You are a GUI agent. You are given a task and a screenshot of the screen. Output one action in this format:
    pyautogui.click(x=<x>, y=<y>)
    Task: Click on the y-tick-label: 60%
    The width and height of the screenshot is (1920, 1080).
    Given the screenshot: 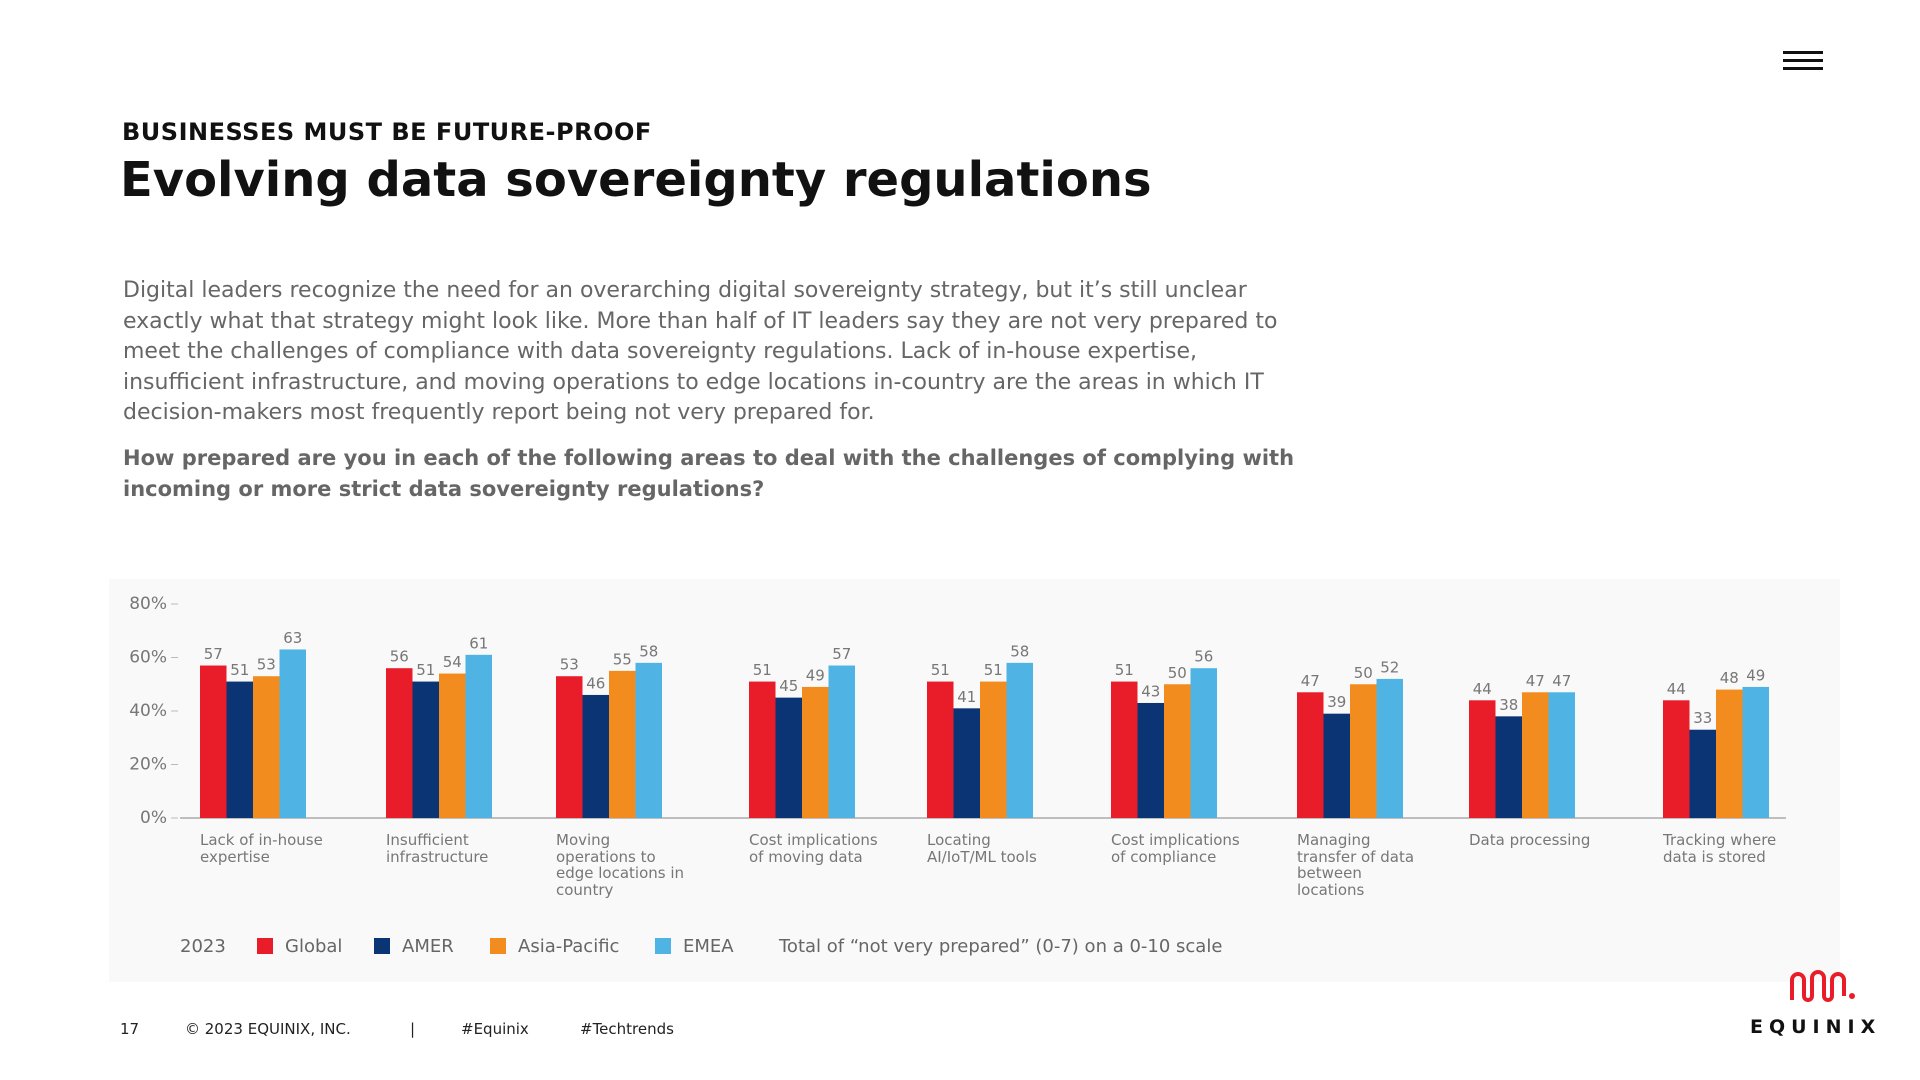 What is the action you would take?
    pyautogui.click(x=148, y=658)
    